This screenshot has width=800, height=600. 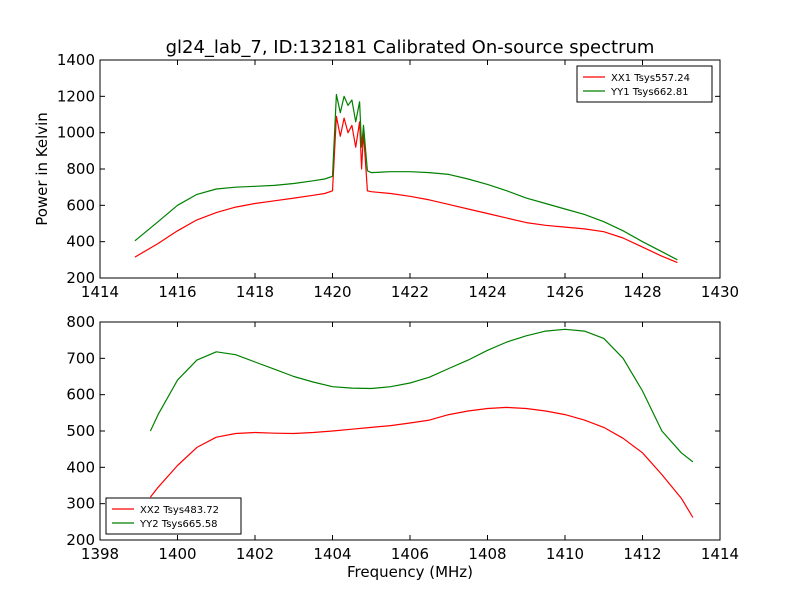 I want to click on legend-label-xx2: XX2 Tsys483.72, so click(x=179, y=510).